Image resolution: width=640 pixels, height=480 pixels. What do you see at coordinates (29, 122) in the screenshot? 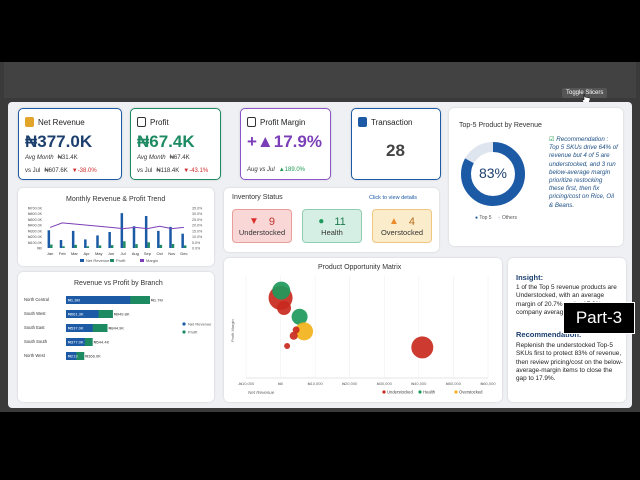
I see `money-bag-icon` at bounding box center [29, 122].